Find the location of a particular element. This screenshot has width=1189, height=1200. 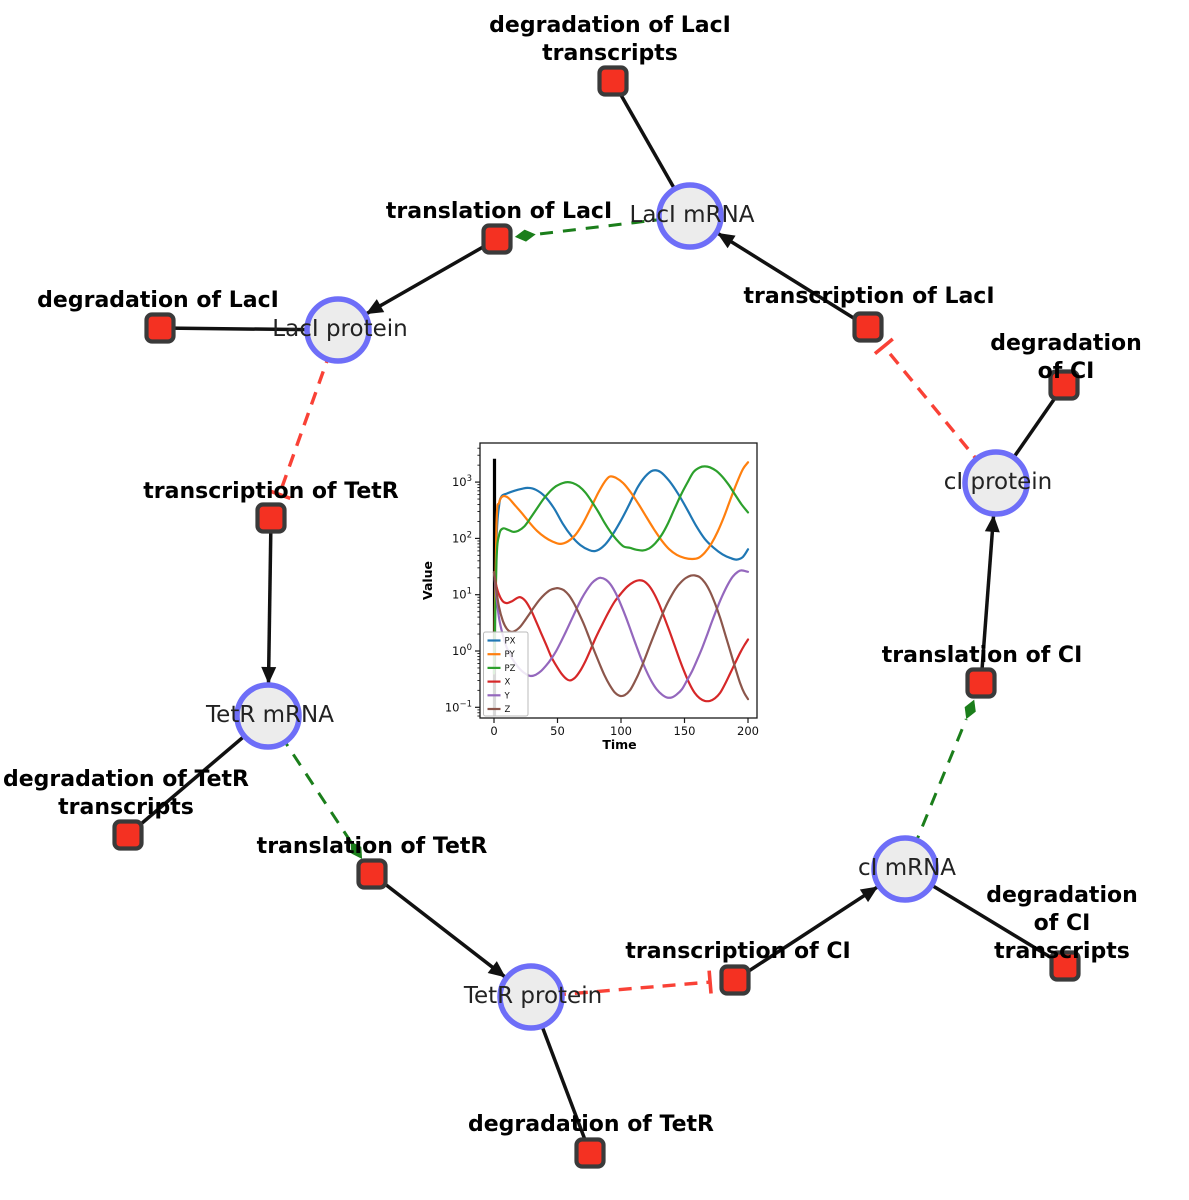

y-tick-label: 10² is located at coordinates (462, 537).